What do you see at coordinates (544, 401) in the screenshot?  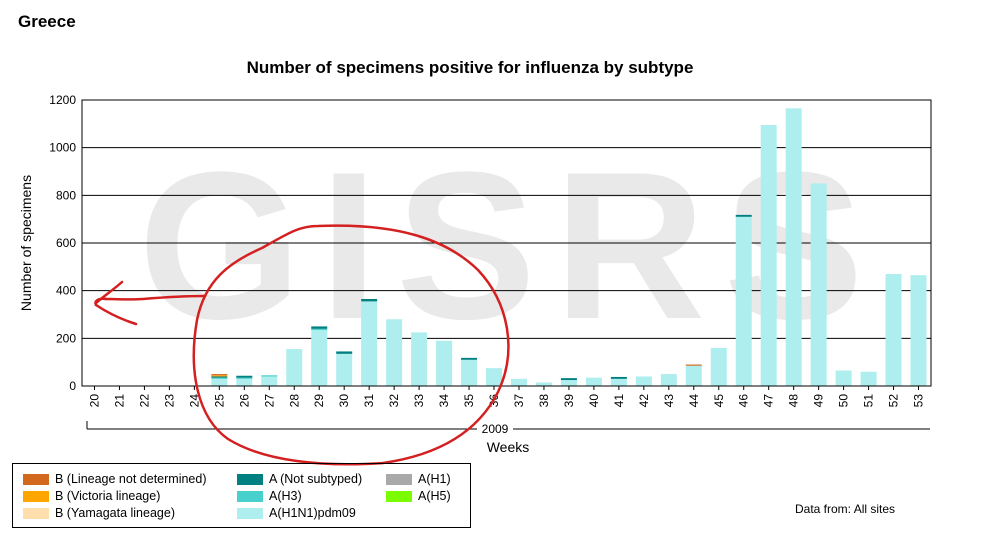 I see `x-tick-label: 38` at bounding box center [544, 401].